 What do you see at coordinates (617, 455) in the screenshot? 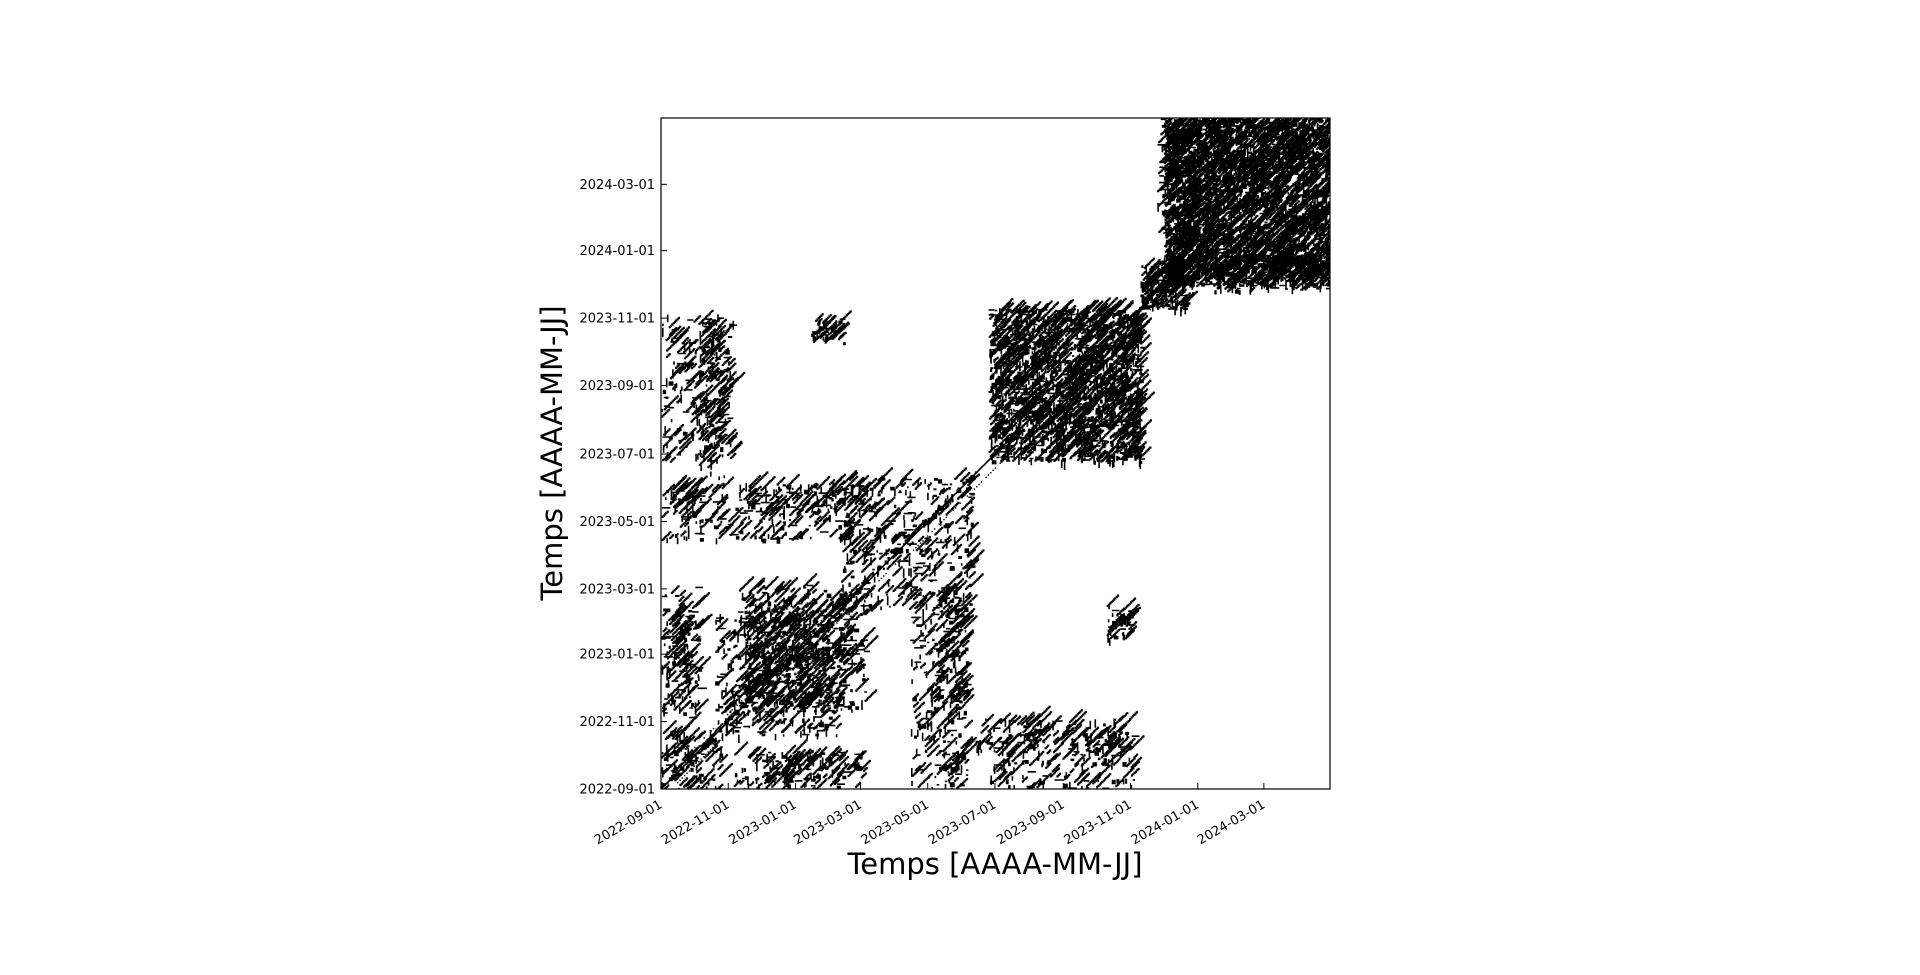
I see `y-tick-label: 2023-07-01` at bounding box center [617, 455].